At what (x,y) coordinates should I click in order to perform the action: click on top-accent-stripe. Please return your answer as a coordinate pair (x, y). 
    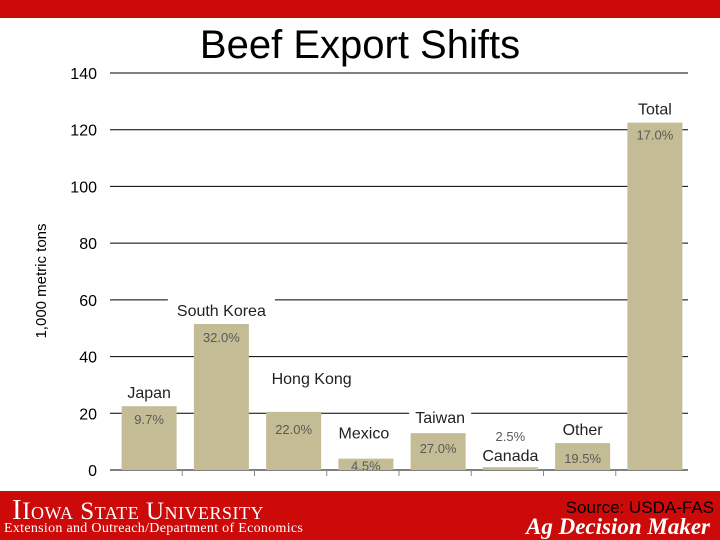
    Looking at the image, I should click on (360, 9).